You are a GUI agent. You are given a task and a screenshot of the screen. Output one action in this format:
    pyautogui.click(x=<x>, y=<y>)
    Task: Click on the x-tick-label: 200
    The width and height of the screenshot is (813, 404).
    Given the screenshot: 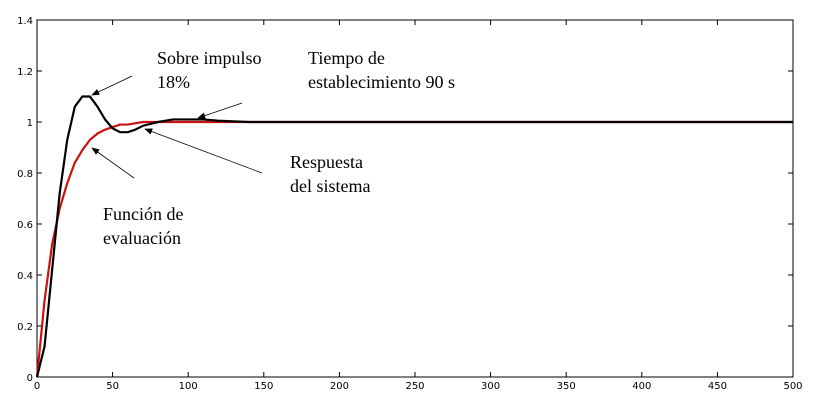 What is the action you would take?
    pyautogui.click(x=339, y=386)
    